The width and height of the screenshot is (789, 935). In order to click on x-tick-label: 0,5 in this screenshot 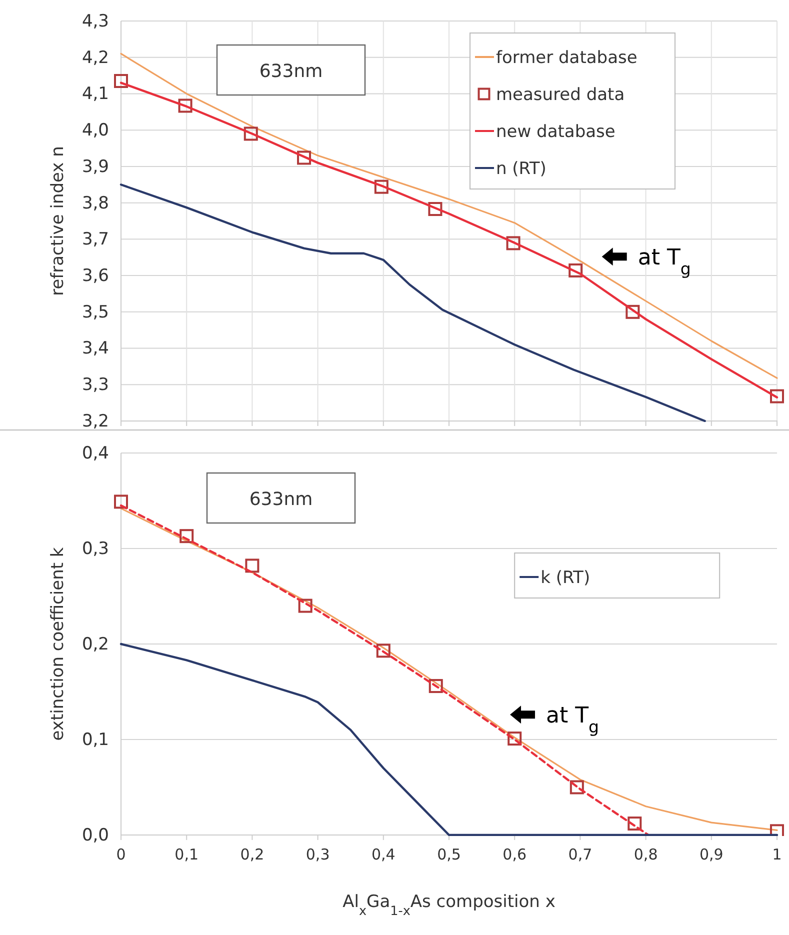, I will do `click(449, 855)`.